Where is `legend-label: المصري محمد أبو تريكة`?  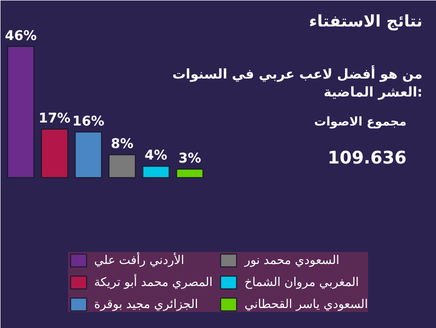
legend-label: المصري محمد أبو تريكة is located at coordinates (153, 282).